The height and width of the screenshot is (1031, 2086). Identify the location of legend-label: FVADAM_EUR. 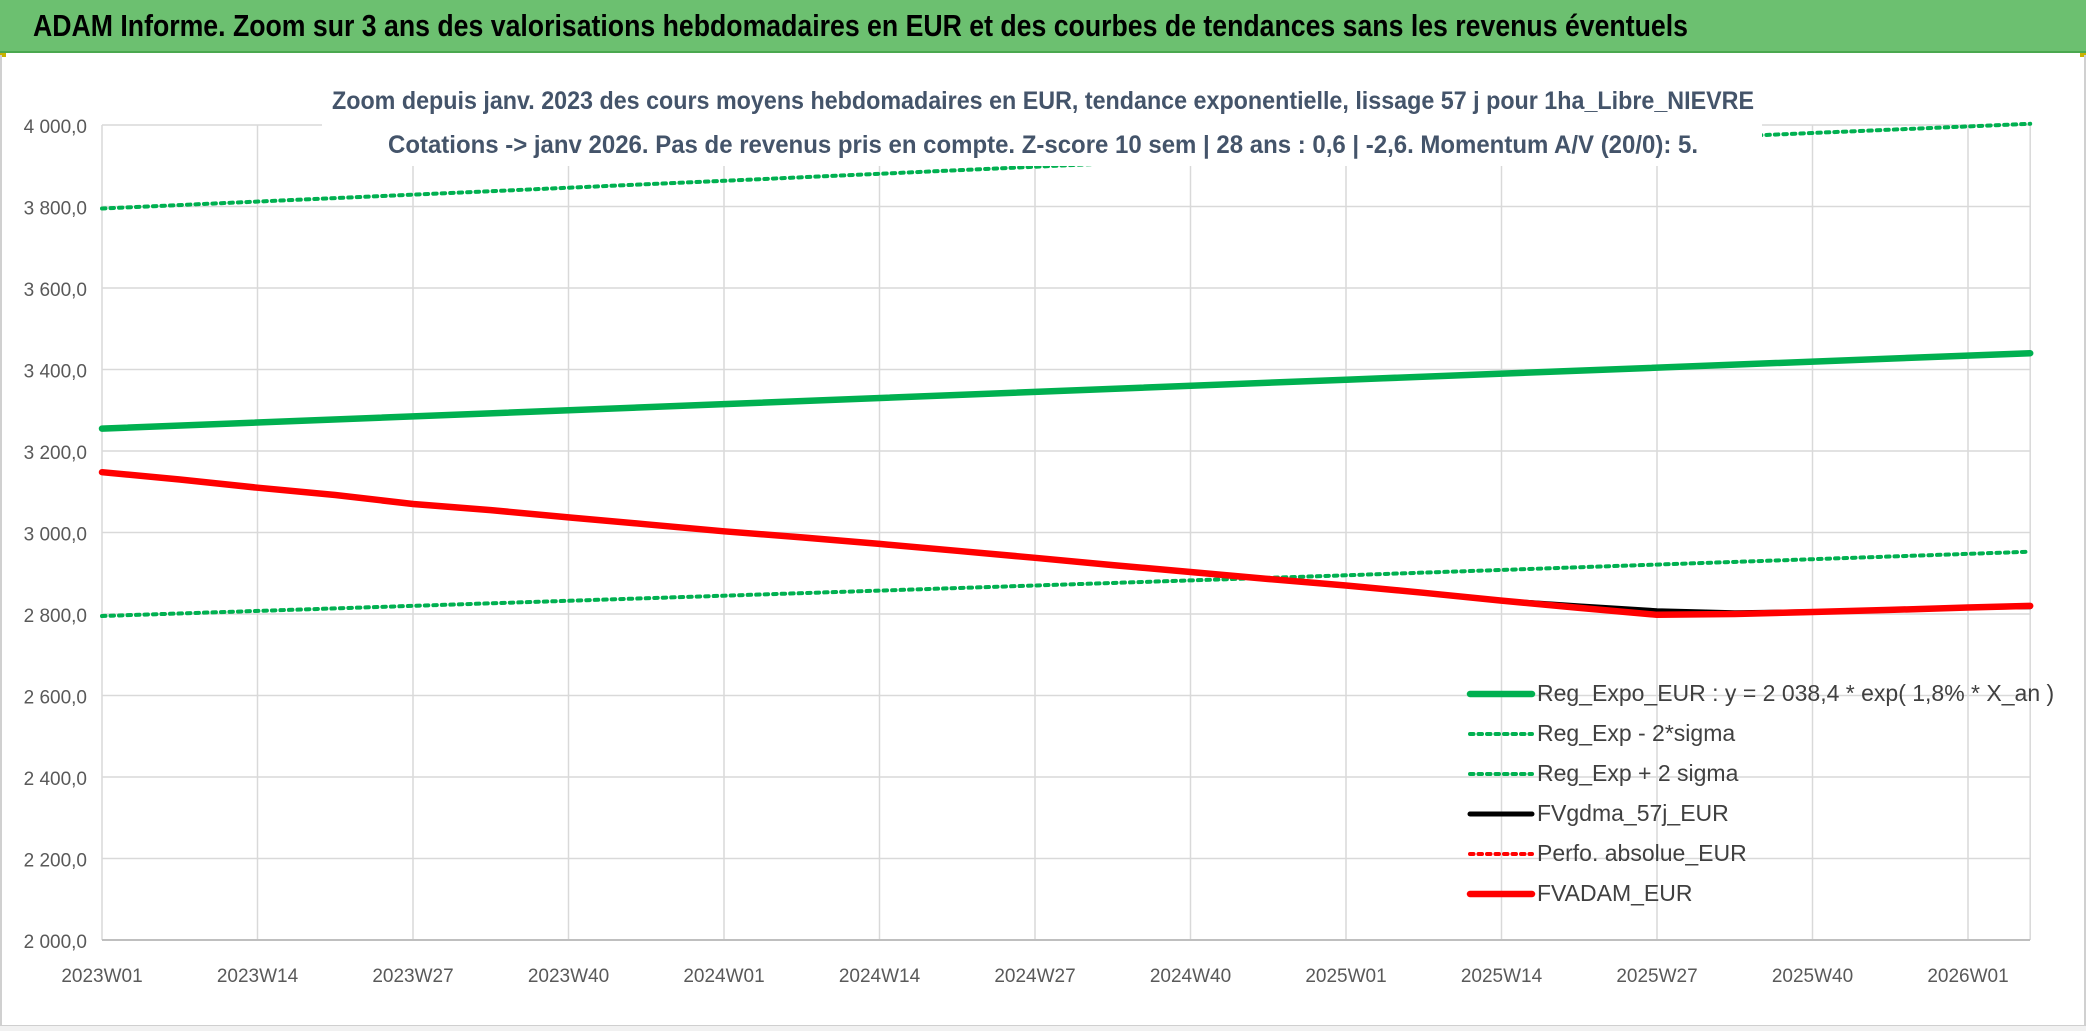
(1615, 893).